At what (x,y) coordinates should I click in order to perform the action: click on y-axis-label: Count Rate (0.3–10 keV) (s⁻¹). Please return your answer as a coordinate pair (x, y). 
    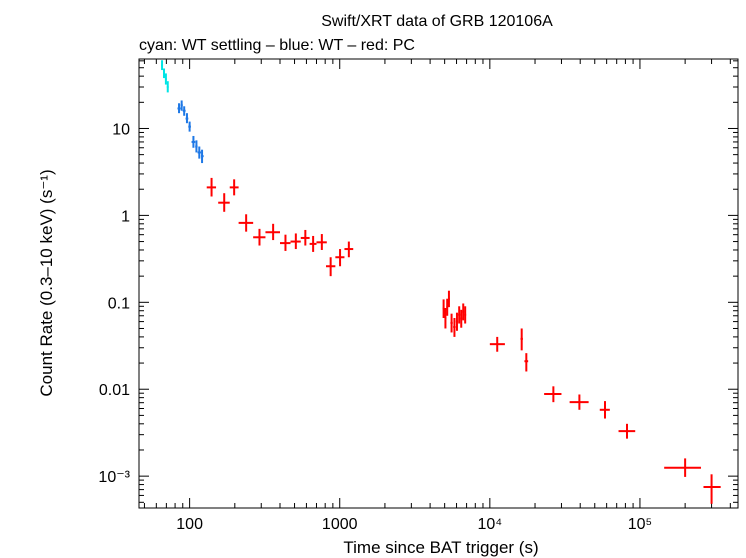
    Looking at the image, I should click on (46, 282).